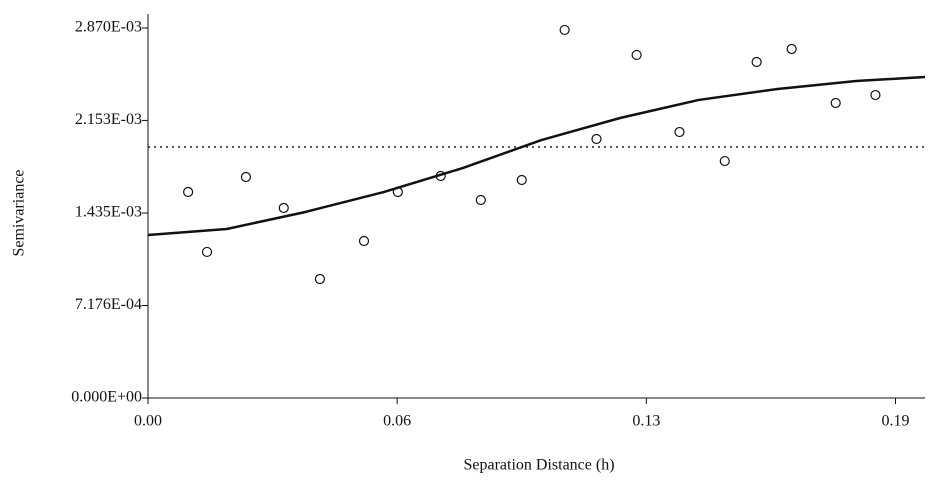 This screenshot has width=929, height=484. Describe the element at coordinates (108, 27) in the screenshot. I see `y-tick-label: 2.870E-03` at that location.